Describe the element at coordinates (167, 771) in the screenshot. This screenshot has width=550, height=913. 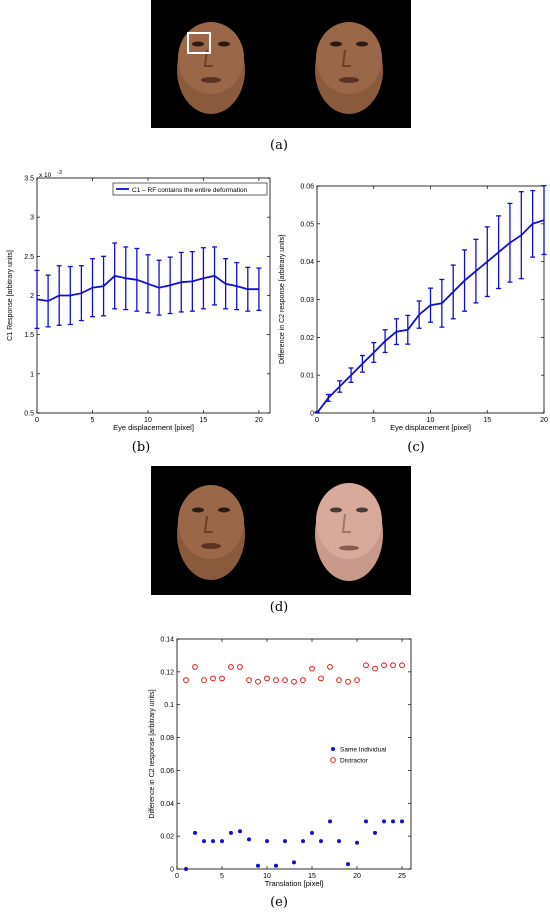
I see `y-tick-label: 0.06` at that location.